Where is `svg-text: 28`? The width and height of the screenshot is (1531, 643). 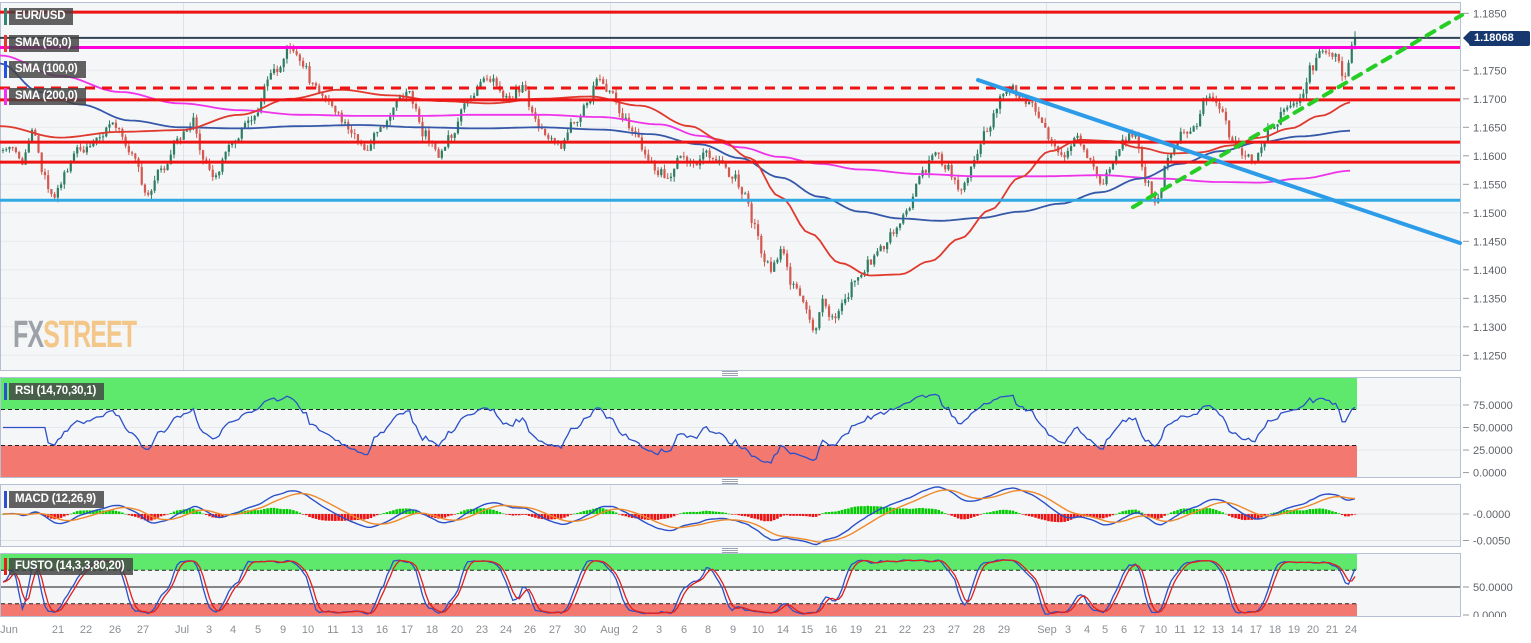 svg-text: 28 is located at coordinates (979, 630).